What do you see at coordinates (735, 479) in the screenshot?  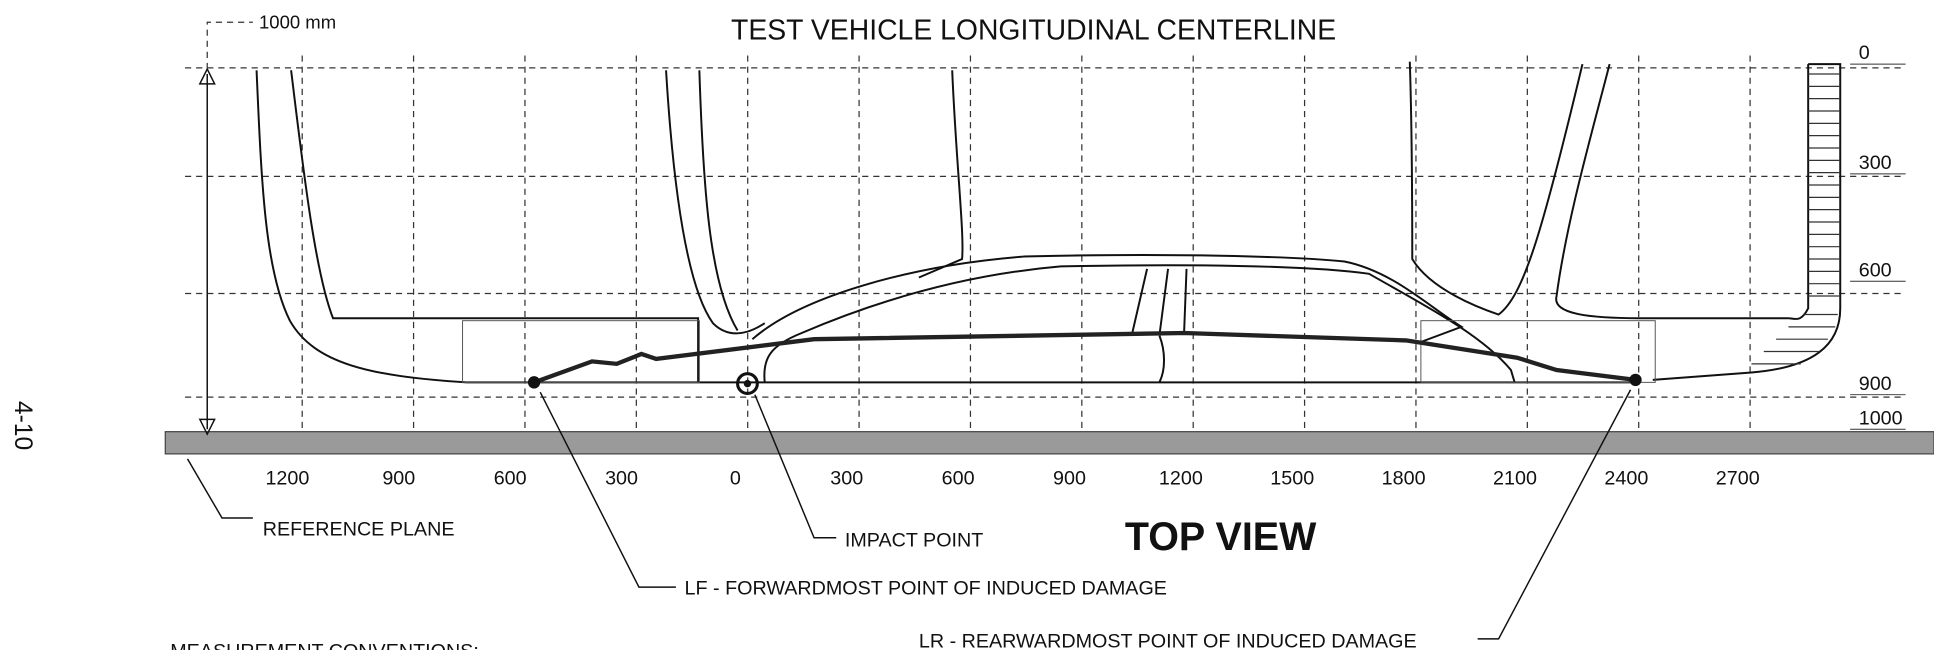 I see `x-label: 0` at bounding box center [735, 479].